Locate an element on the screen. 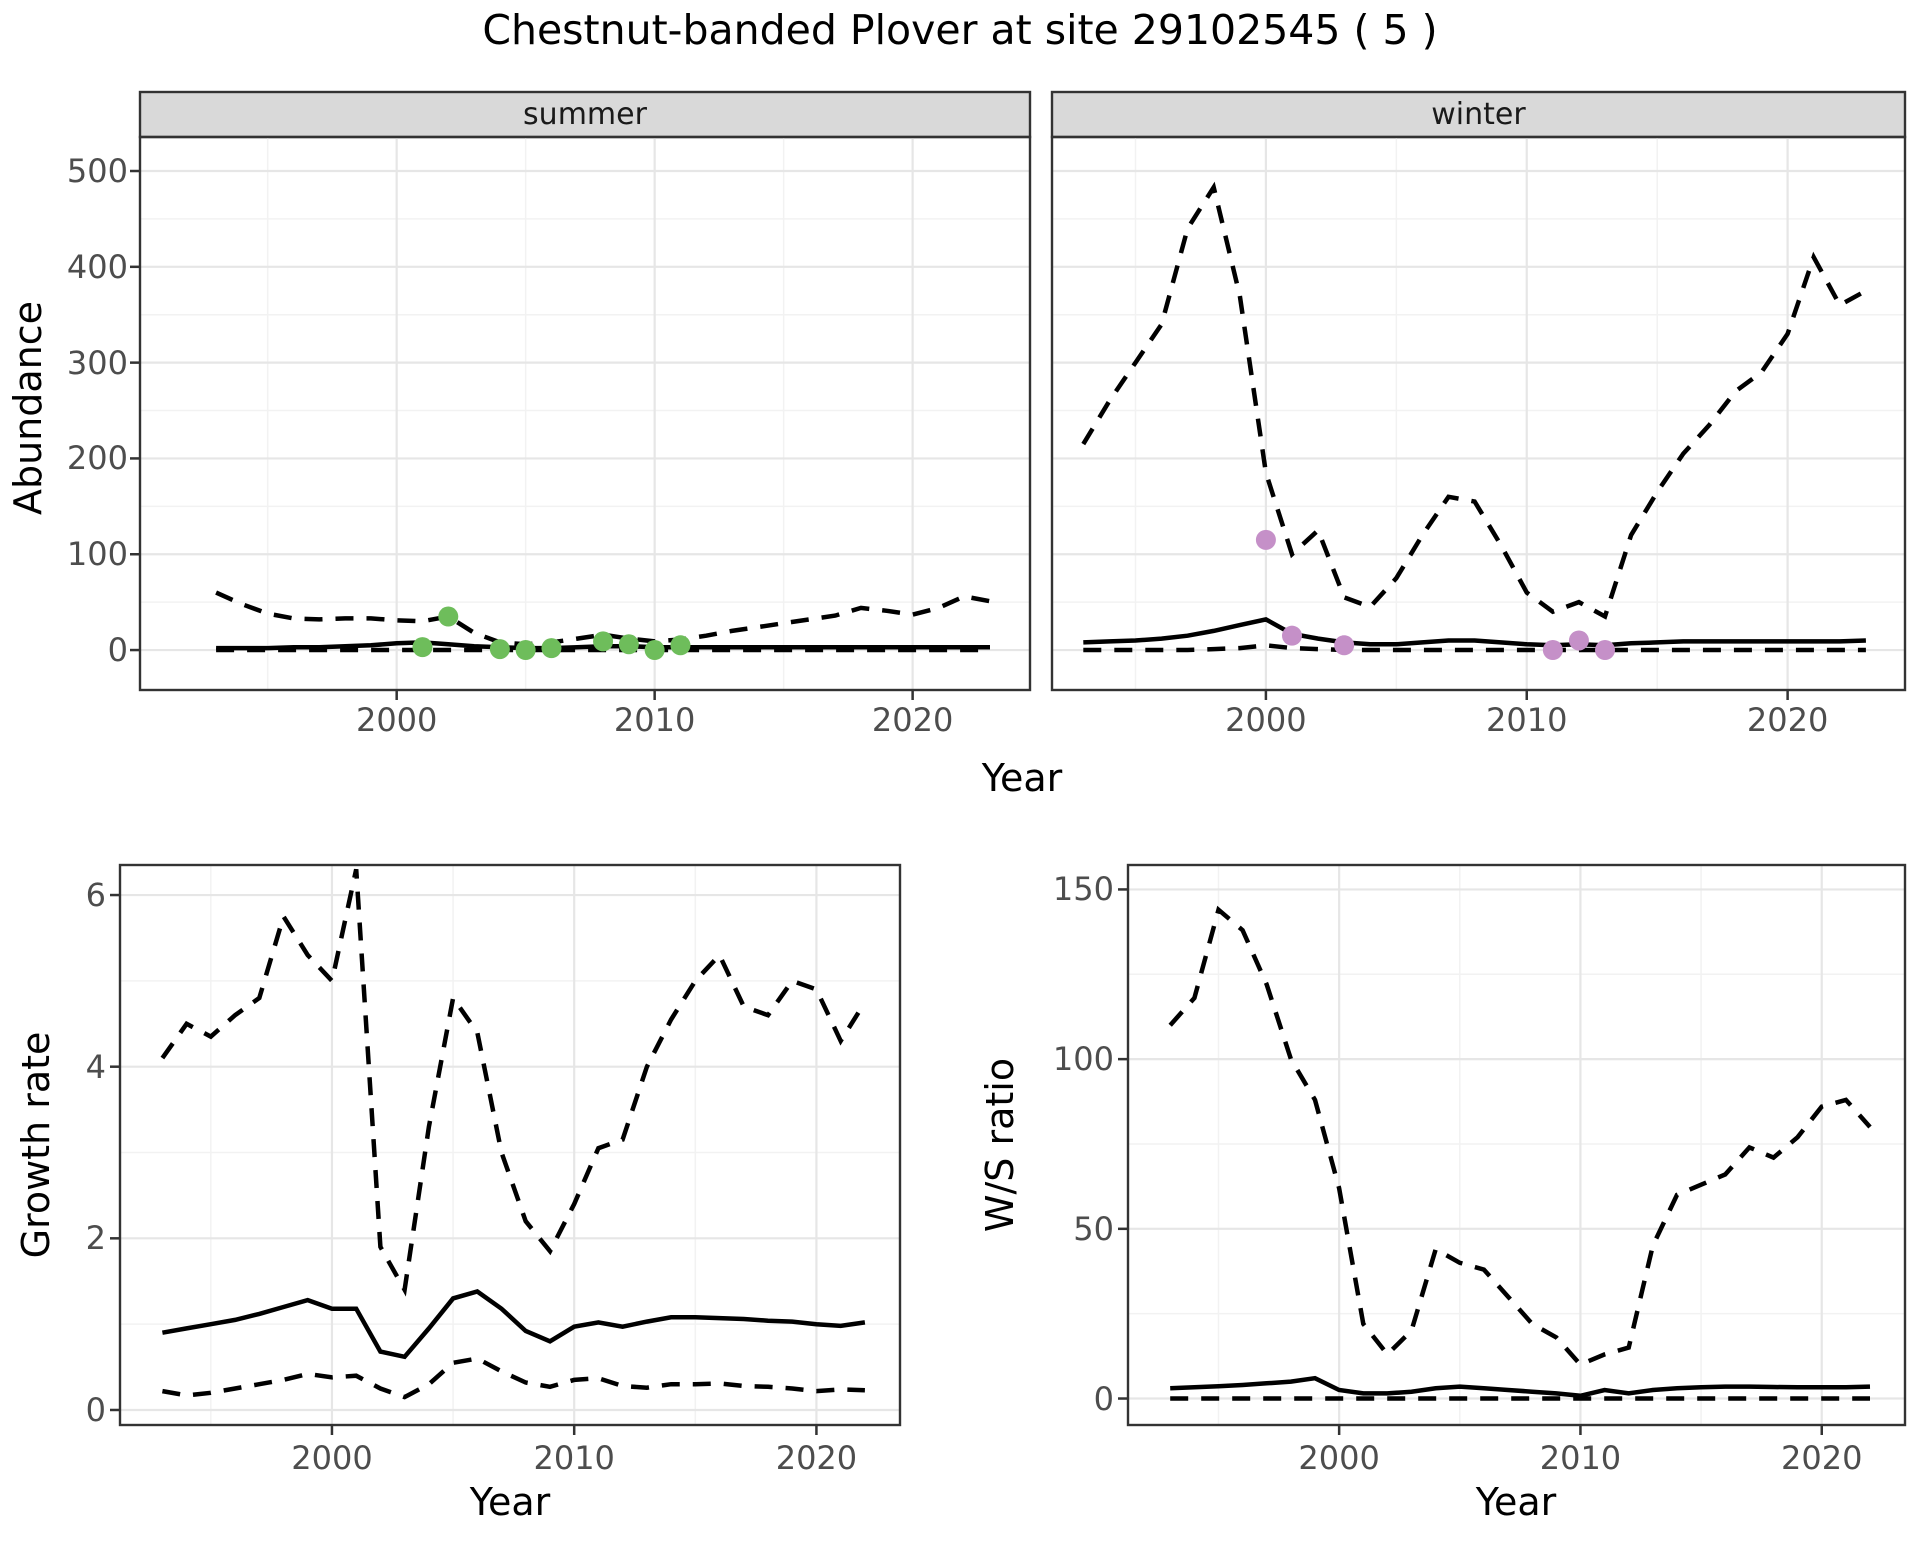 Image resolution: width=1920 pixels, height=1560 pixels. y-tick-label: 2 is located at coordinates (95, 1238).